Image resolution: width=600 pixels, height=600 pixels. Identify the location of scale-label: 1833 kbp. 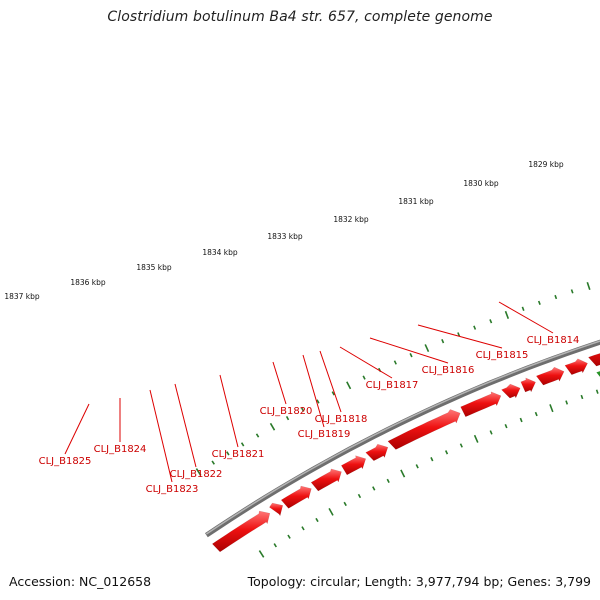
(285, 236).